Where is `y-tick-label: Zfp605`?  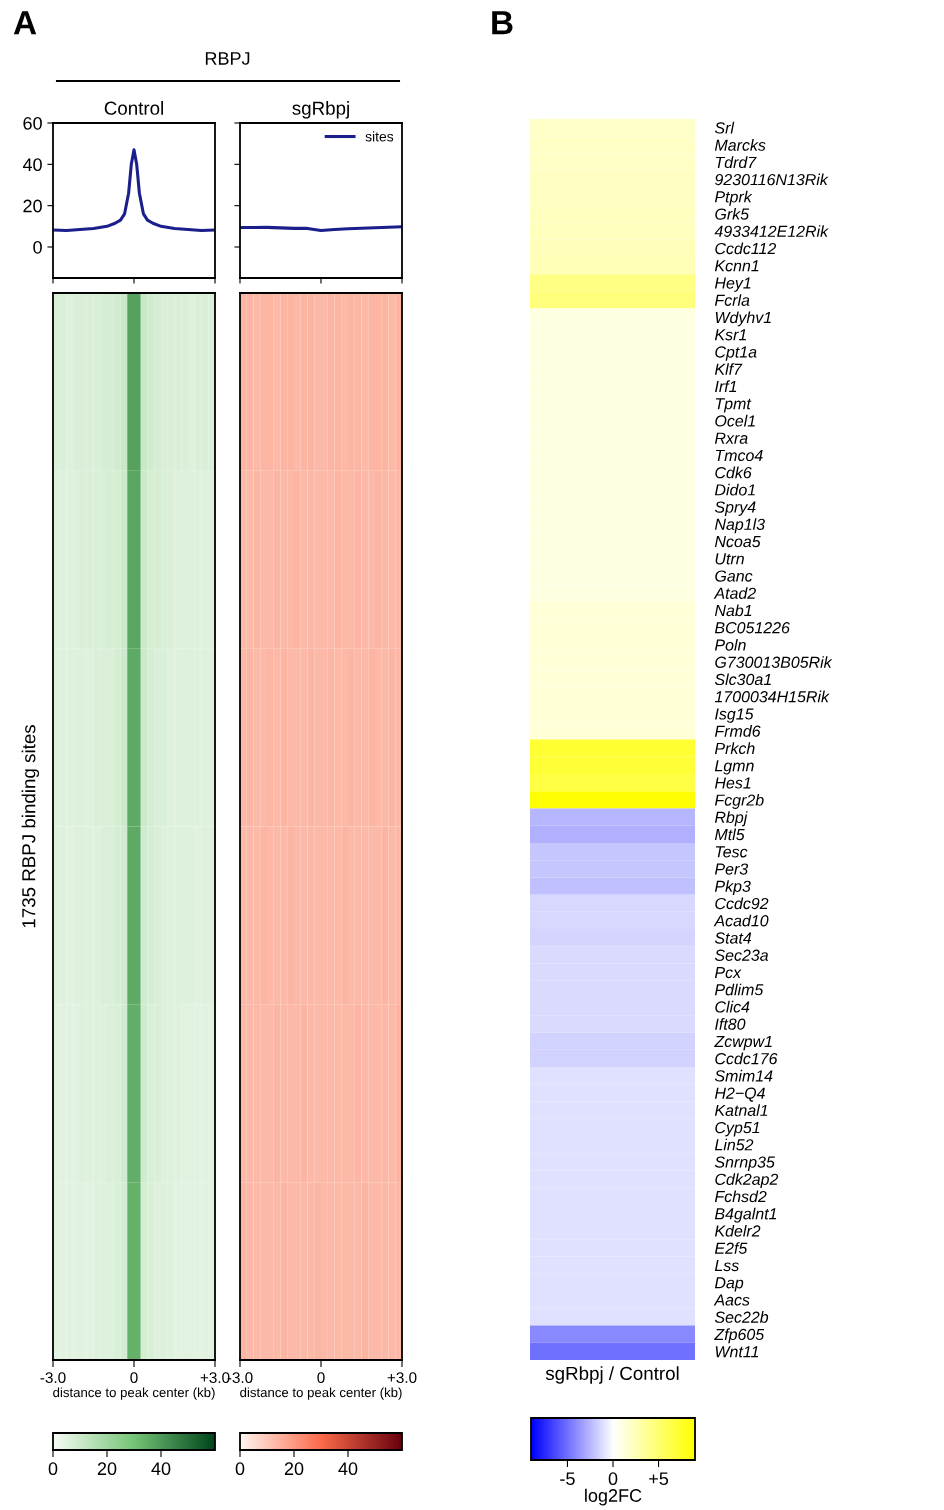 y-tick-label: Zfp605 is located at coordinates (739, 1336).